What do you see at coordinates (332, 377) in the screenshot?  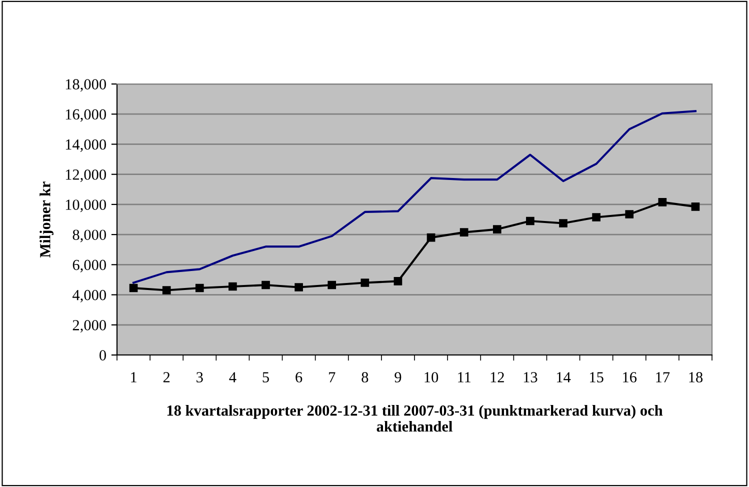 I see `x-tick-label: 7` at bounding box center [332, 377].